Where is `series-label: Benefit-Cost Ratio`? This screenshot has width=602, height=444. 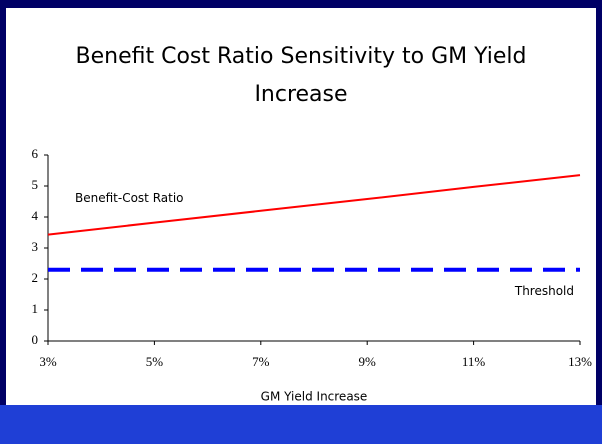
series-label: Benefit-Cost Ratio is located at coordinates (129, 198).